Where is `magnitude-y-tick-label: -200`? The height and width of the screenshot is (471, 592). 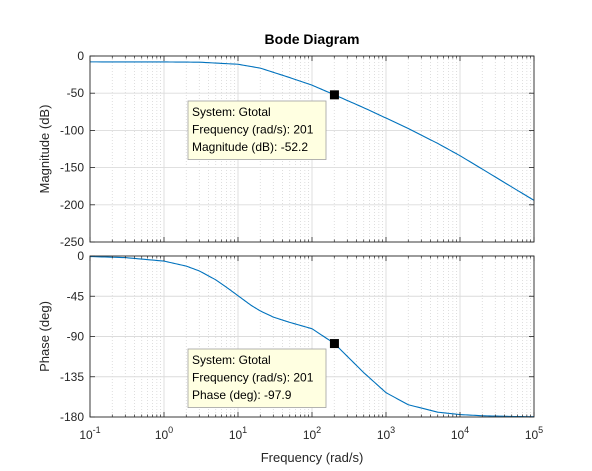 magnitude-y-tick-label: -200 is located at coordinates (72, 205).